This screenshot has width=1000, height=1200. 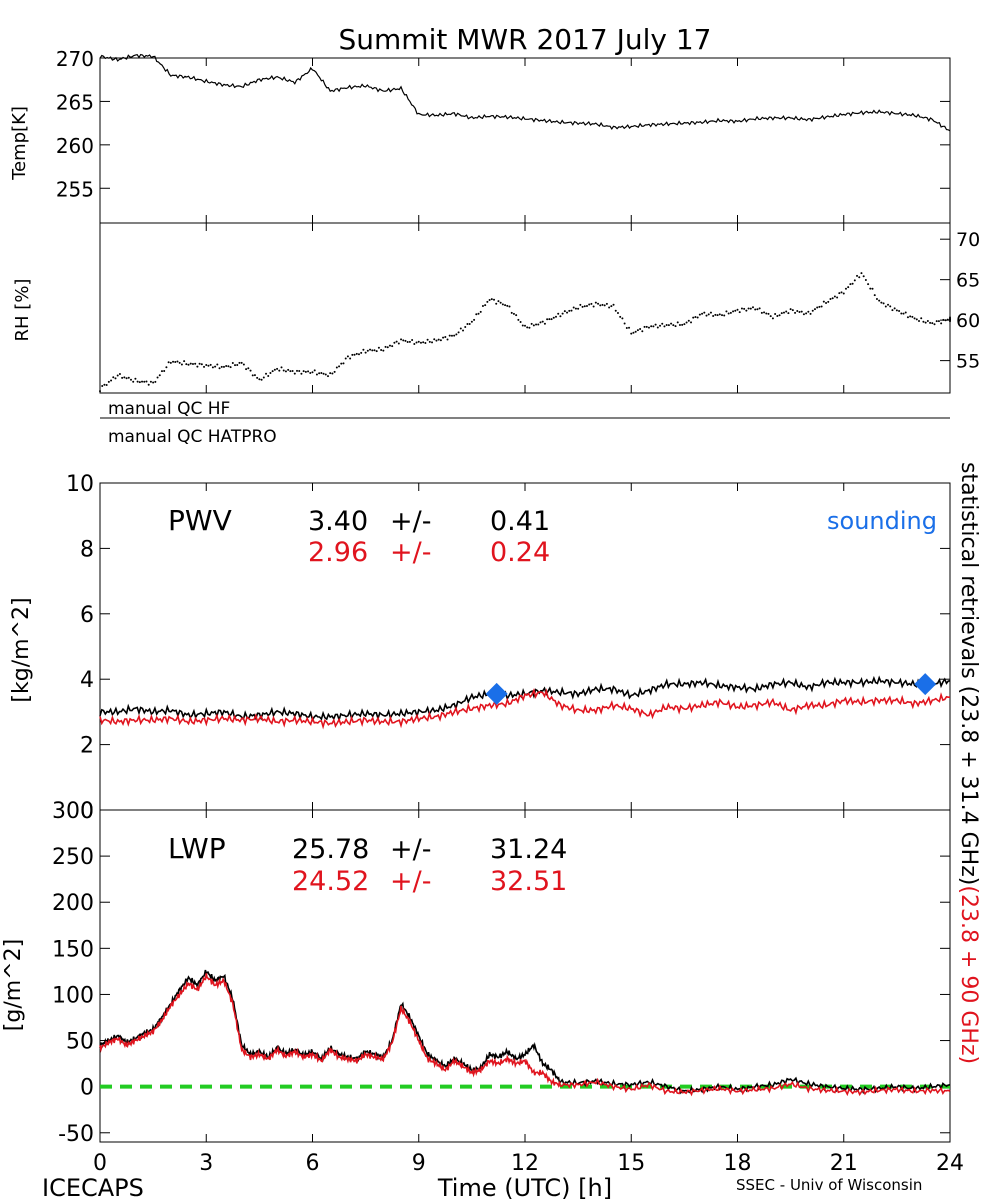 I want to click on rh-ytick-label: 65, so click(x=968, y=281).